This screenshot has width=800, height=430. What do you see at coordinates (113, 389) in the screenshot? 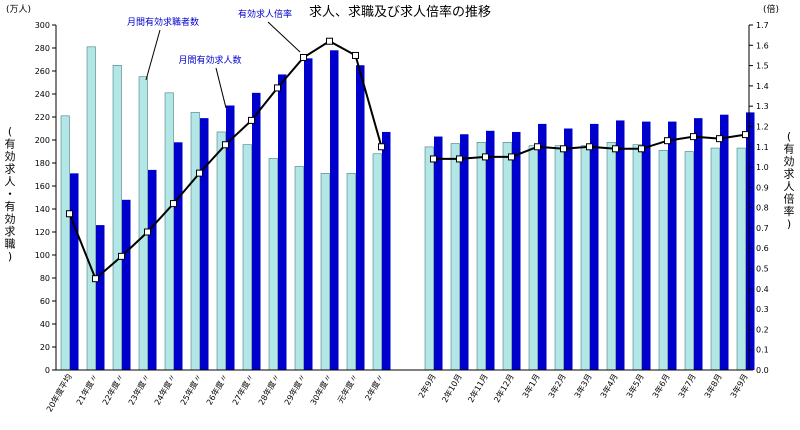
I see `category-label: 22年度〃` at bounding box center [113, 389].